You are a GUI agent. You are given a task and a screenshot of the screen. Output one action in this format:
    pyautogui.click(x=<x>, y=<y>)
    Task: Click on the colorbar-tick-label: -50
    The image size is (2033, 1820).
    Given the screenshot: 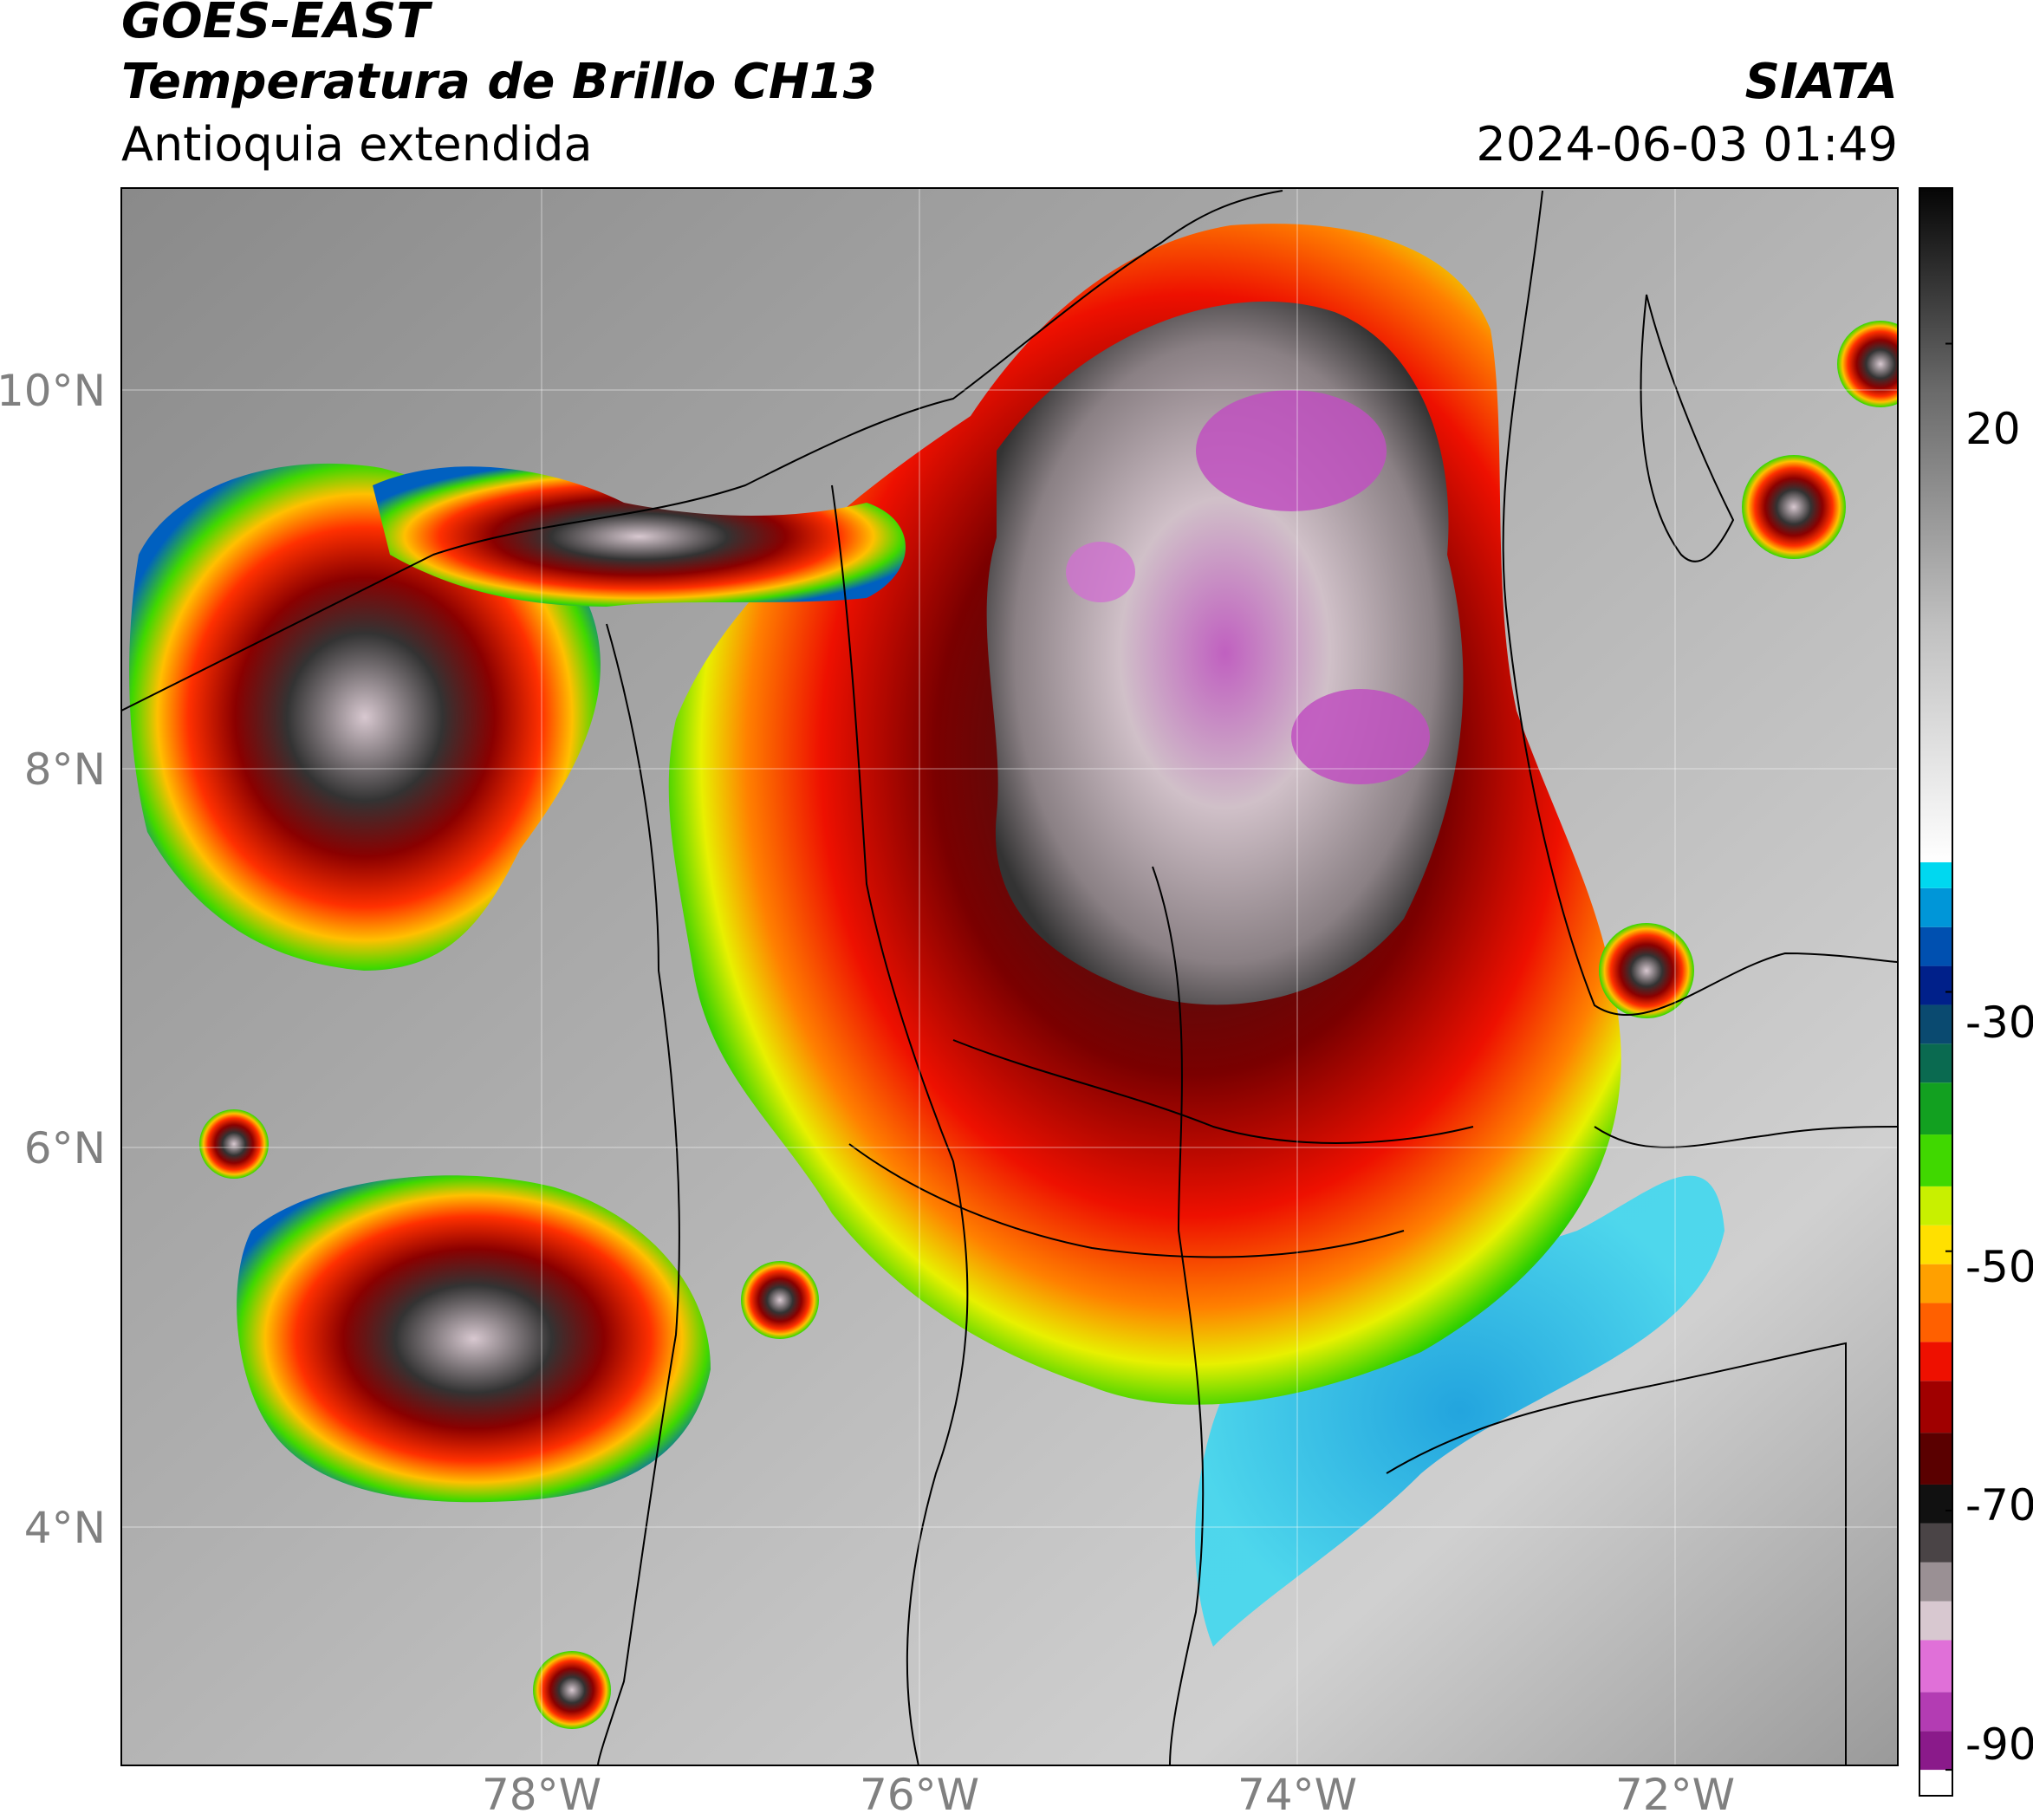 What is the action you would take?
    pyautogui.click(x=1999, y=1267)
    